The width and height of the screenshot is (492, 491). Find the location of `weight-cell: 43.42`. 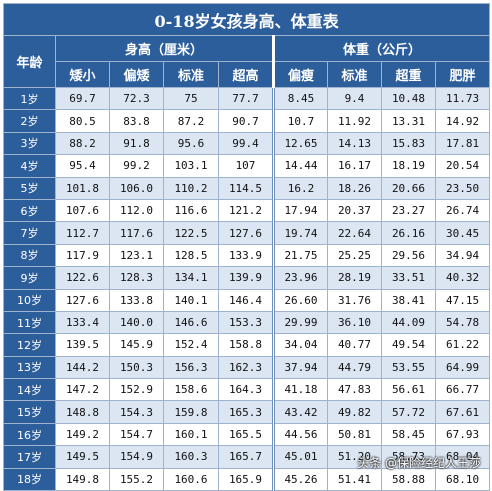

weight-cell: 43.42 is located at coordinates (300, 412).